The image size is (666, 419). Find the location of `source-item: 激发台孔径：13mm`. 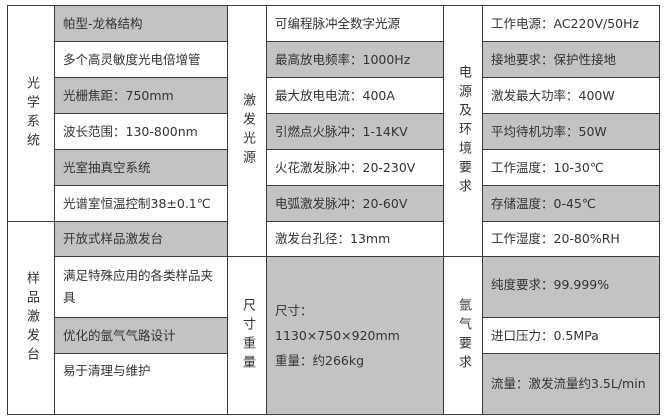

source-item: 激发台孔径：13mm is located at coordinates (355, 239).